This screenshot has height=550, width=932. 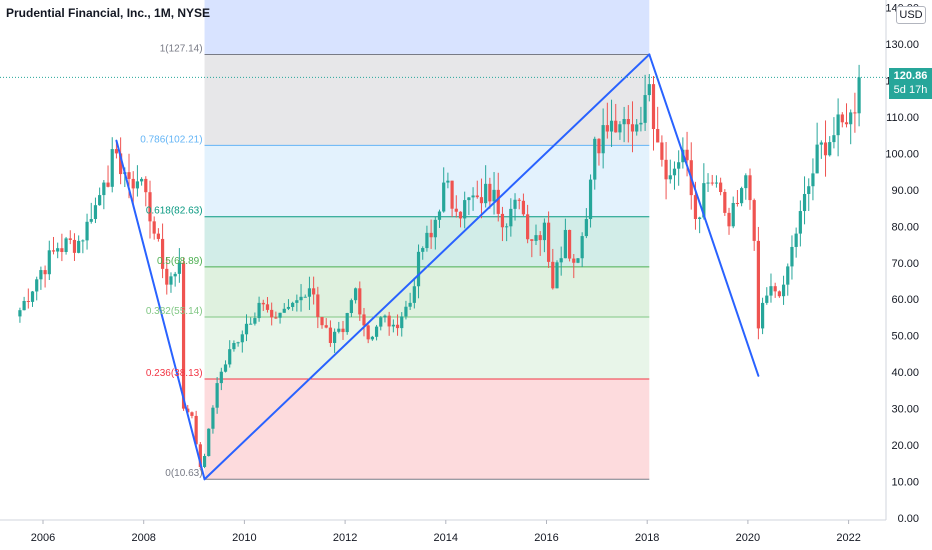 What do you see at coordinates (905, 373) in the screenshot?
I see `y-tick-label: 40.00` at bounding box center [905, 373].